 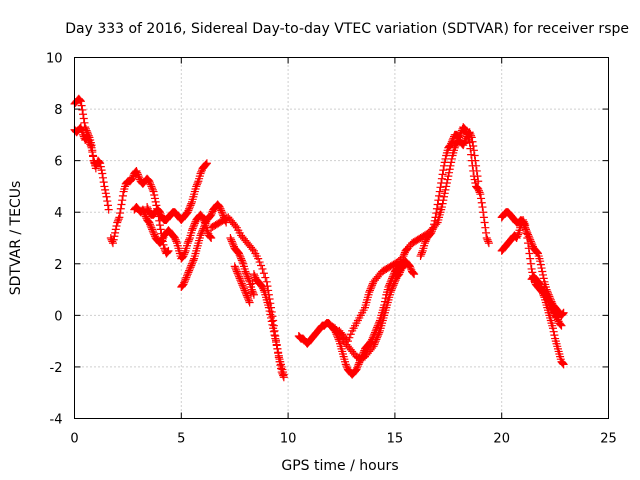 I want to click on y-tick-label: -2, so click(x=56, y=368).